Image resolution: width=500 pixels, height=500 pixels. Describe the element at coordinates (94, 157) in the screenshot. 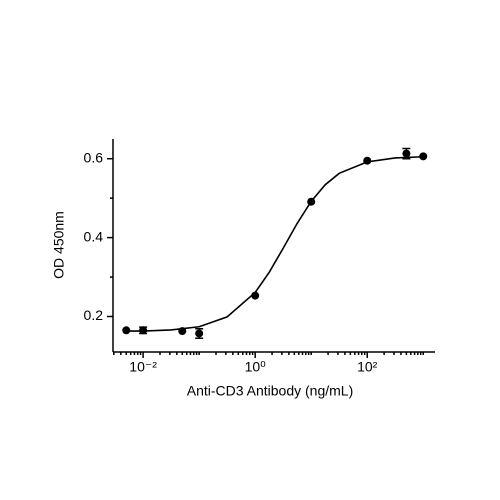

I see `y-tick-label: 0.6` at that location.